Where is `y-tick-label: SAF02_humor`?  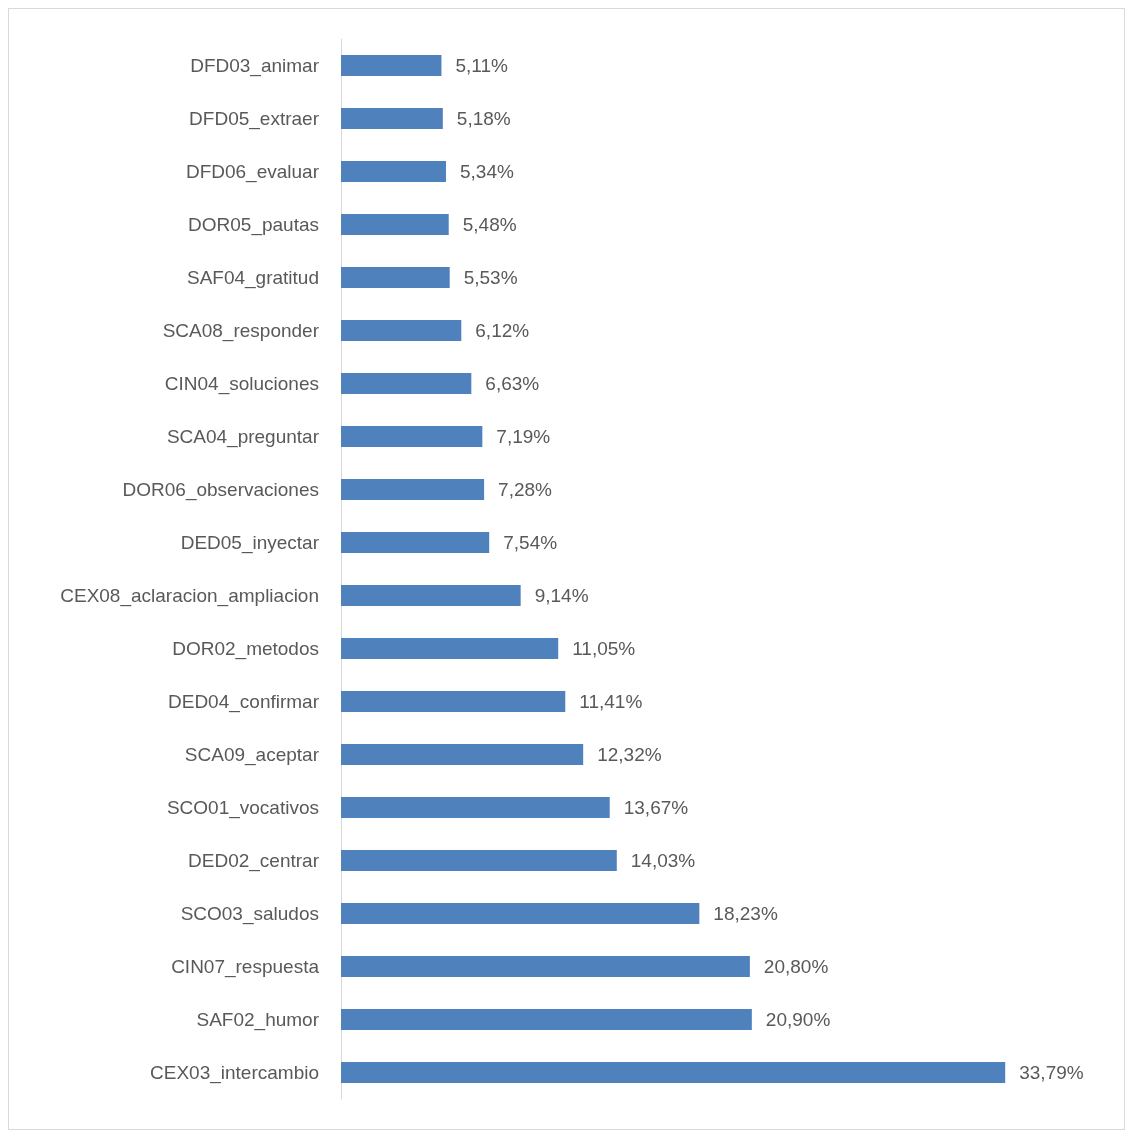 y-tick-label: SAF02_humor is located at coordinates (258, 1020).